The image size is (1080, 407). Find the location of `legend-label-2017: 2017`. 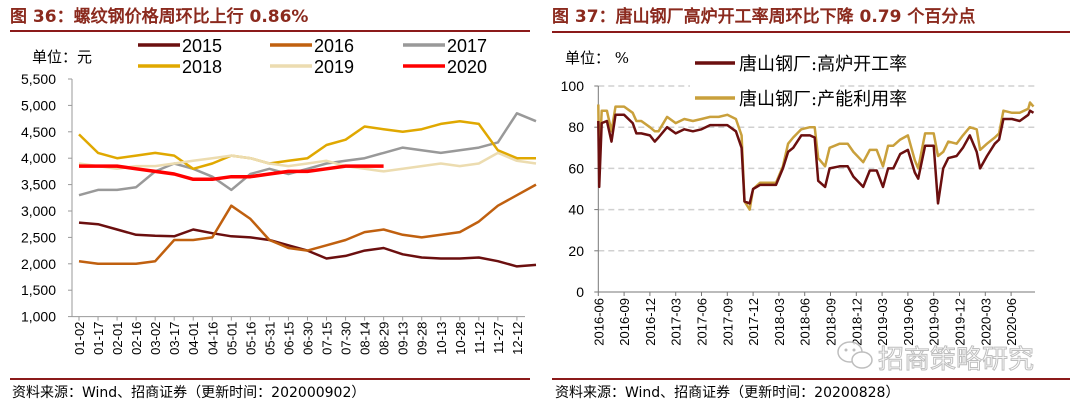

legend-label-2017: 2017 is located at coordinates (467, 46).